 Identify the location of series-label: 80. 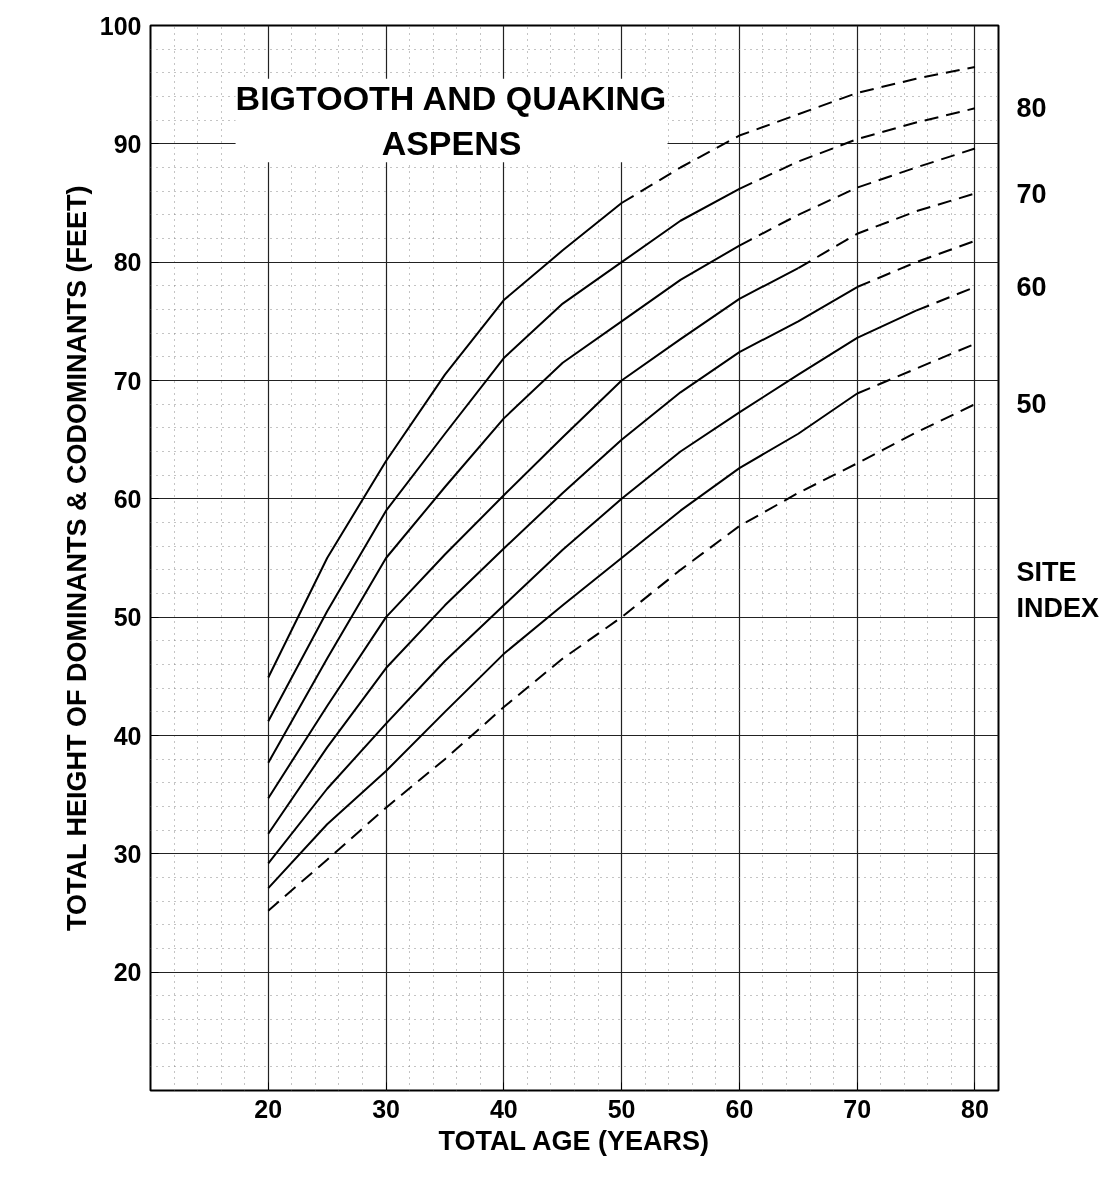
(1031, 108).